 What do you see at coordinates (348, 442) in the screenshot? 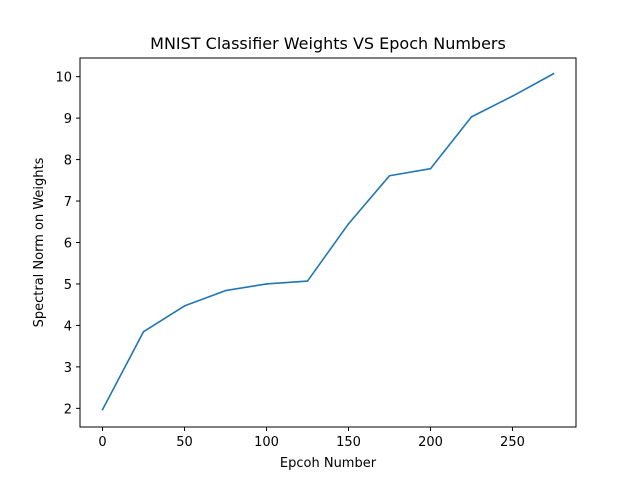
I see `x-tick-label: 150` at bounding box center [348, 442].